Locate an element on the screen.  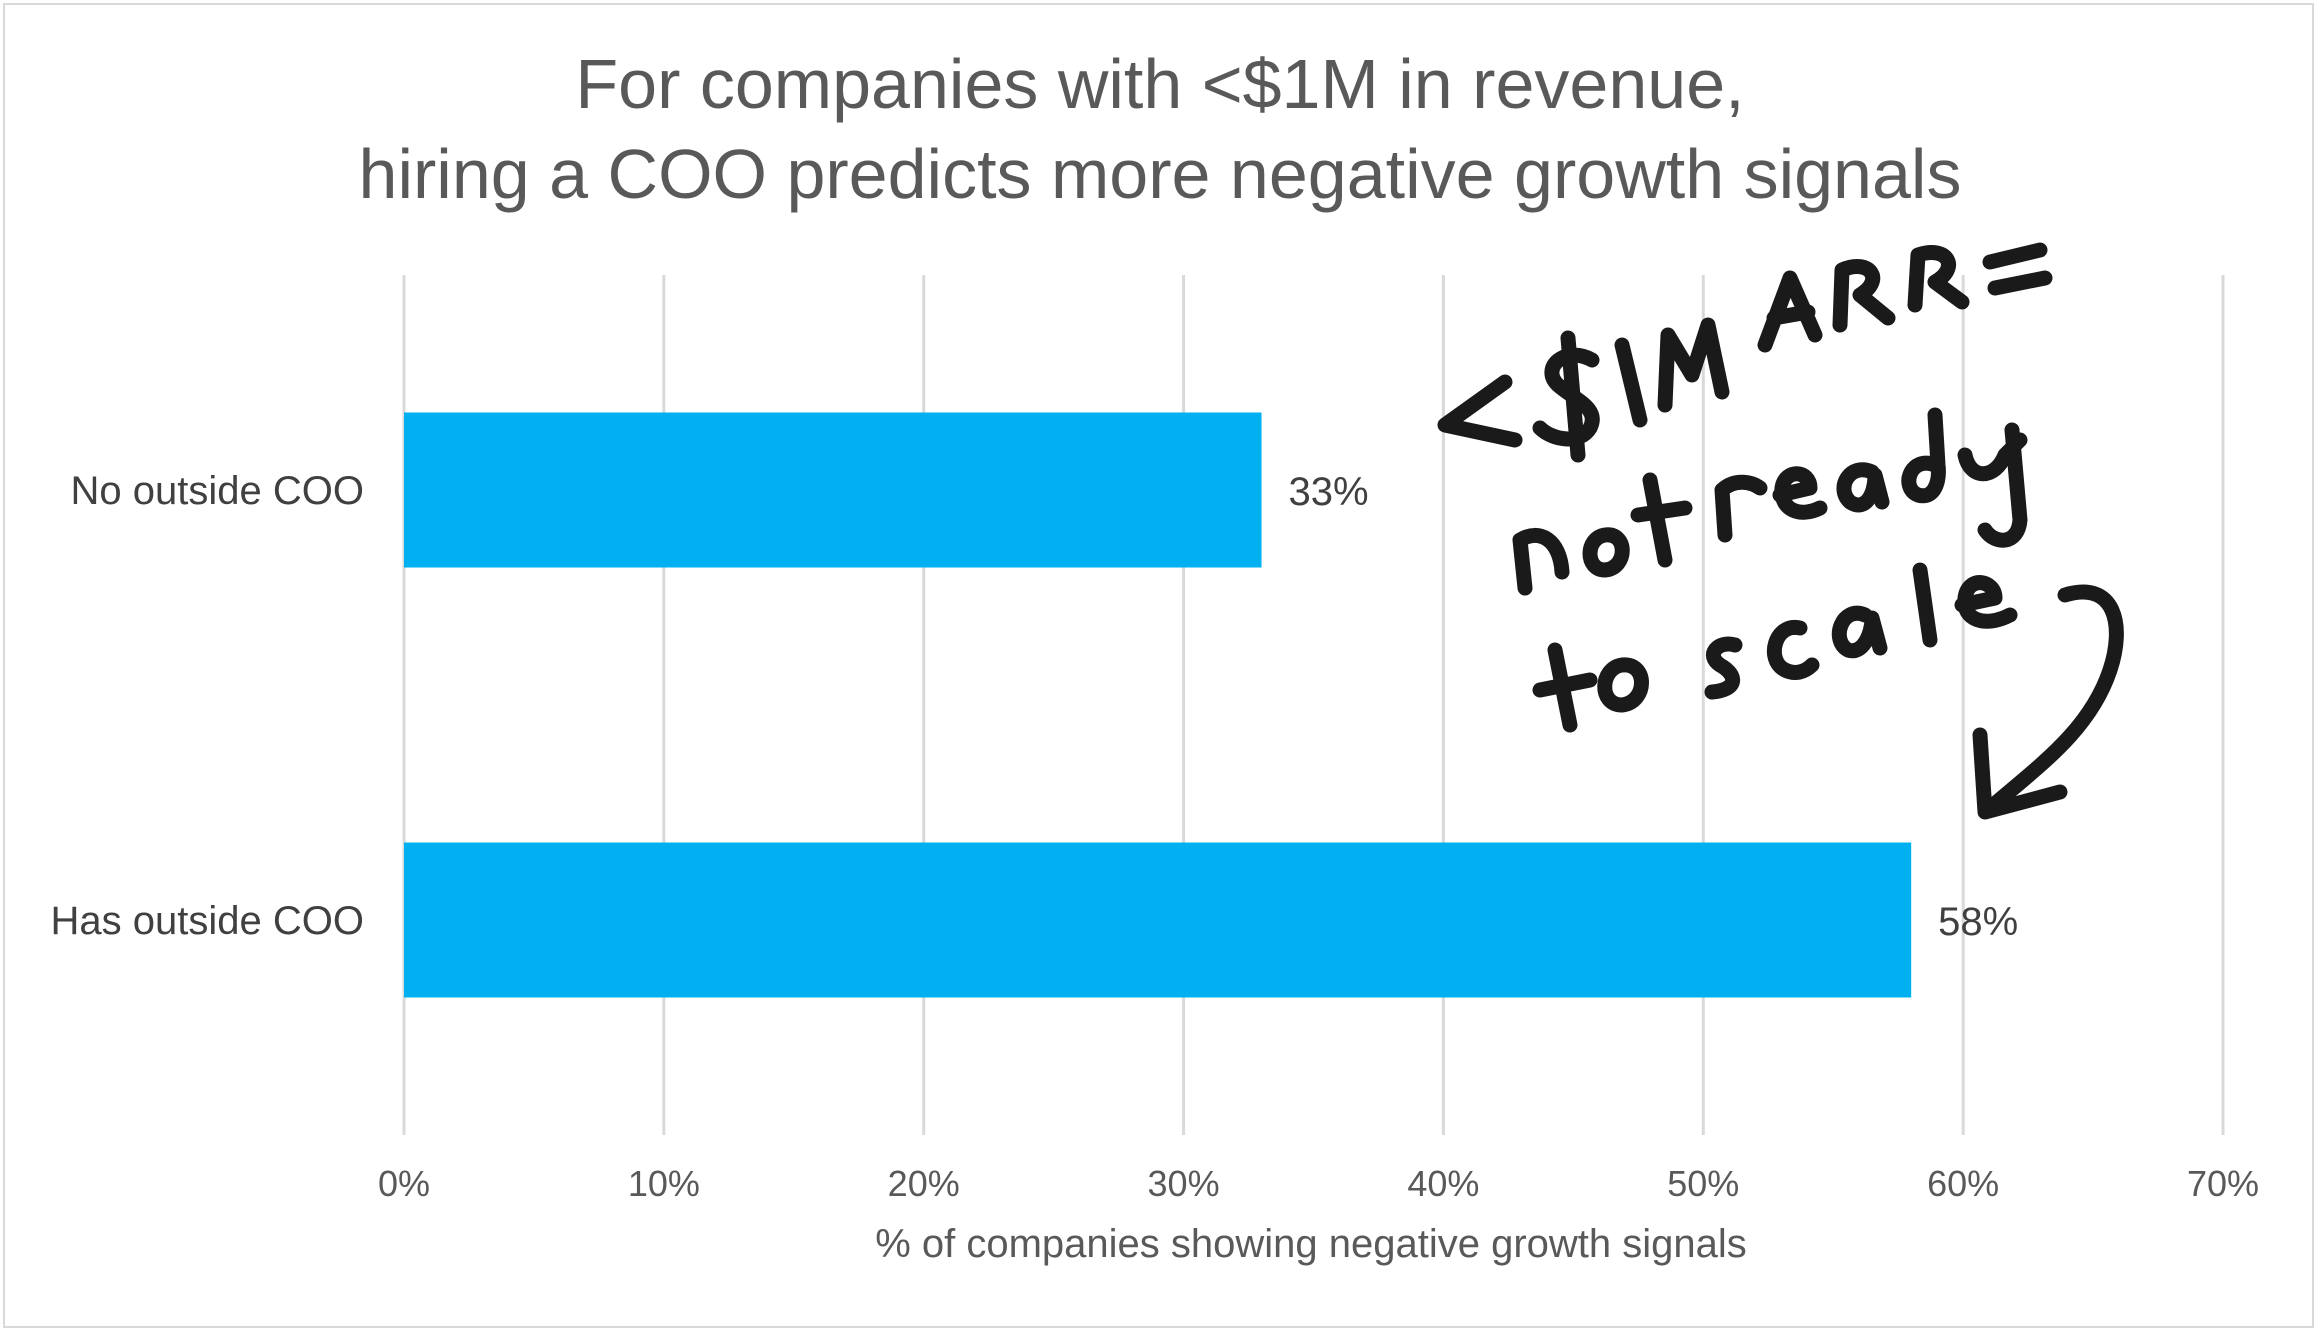
data-label: 58% is located at coordinates (1978, 922).